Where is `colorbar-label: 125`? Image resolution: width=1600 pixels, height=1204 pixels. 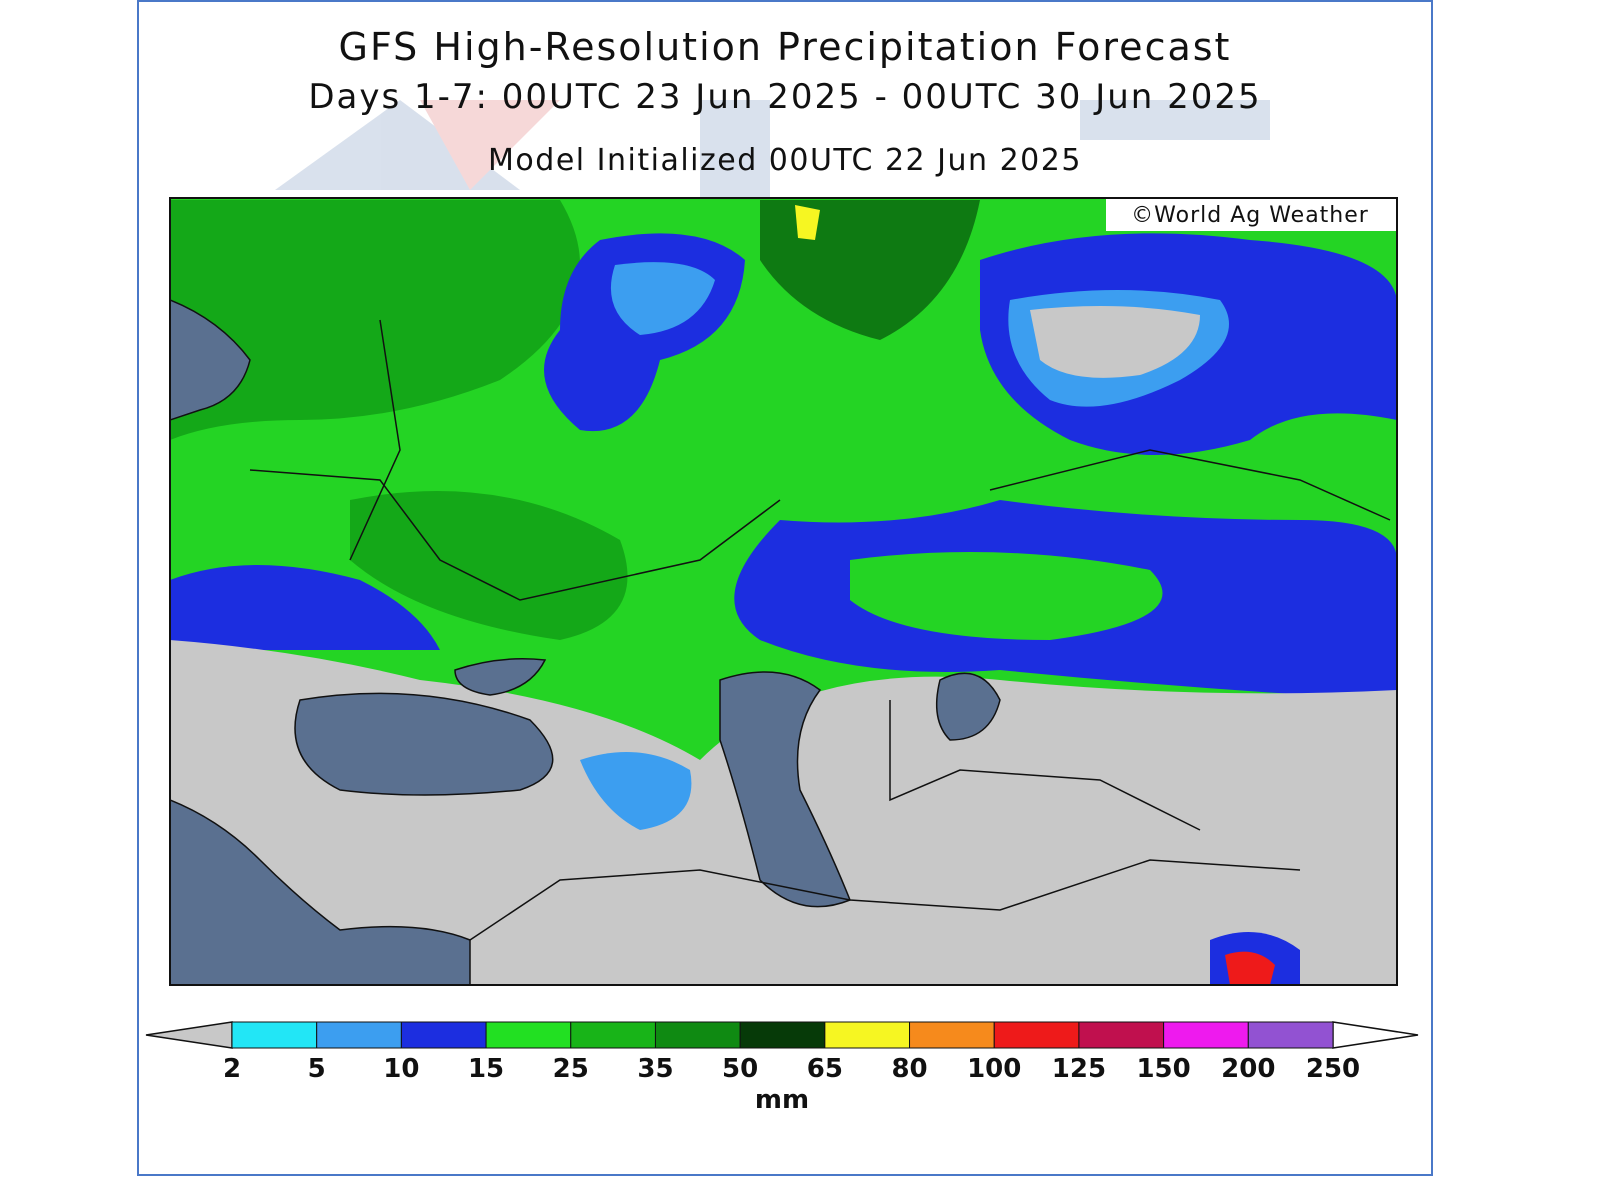
colorbar-label: 125 is located at coordinates (1079, 1069).